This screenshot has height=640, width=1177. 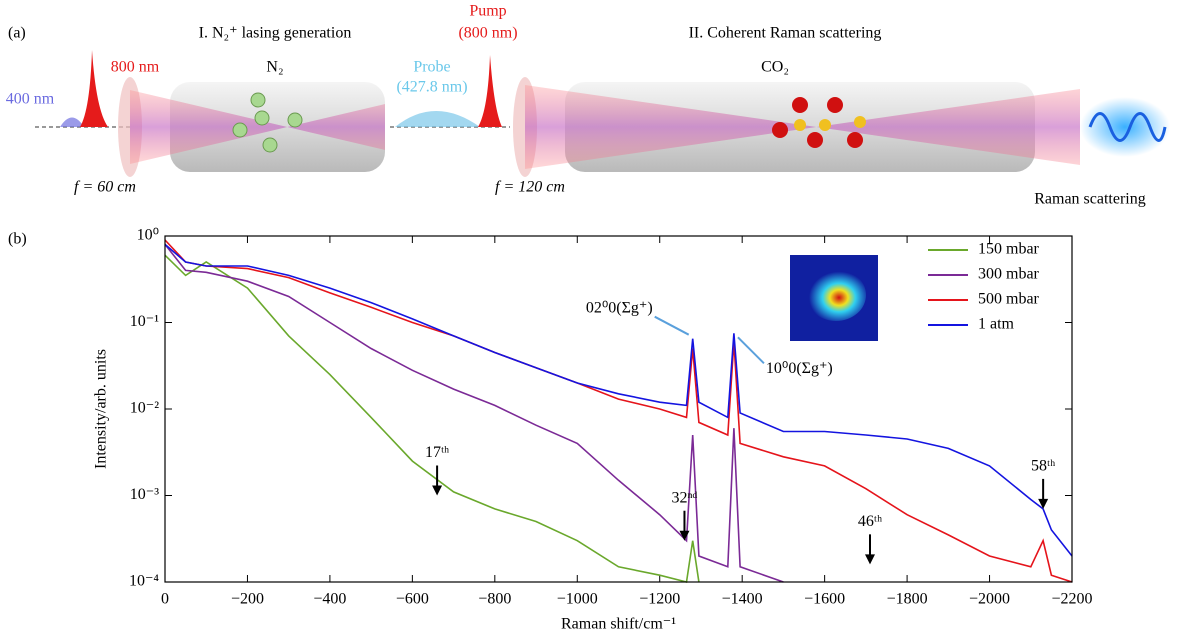 What do you see at coordinates (144, 581) in the screenshot?
I see `y-tick-label: 10⁻⁴` at bounding box center [144, 581].